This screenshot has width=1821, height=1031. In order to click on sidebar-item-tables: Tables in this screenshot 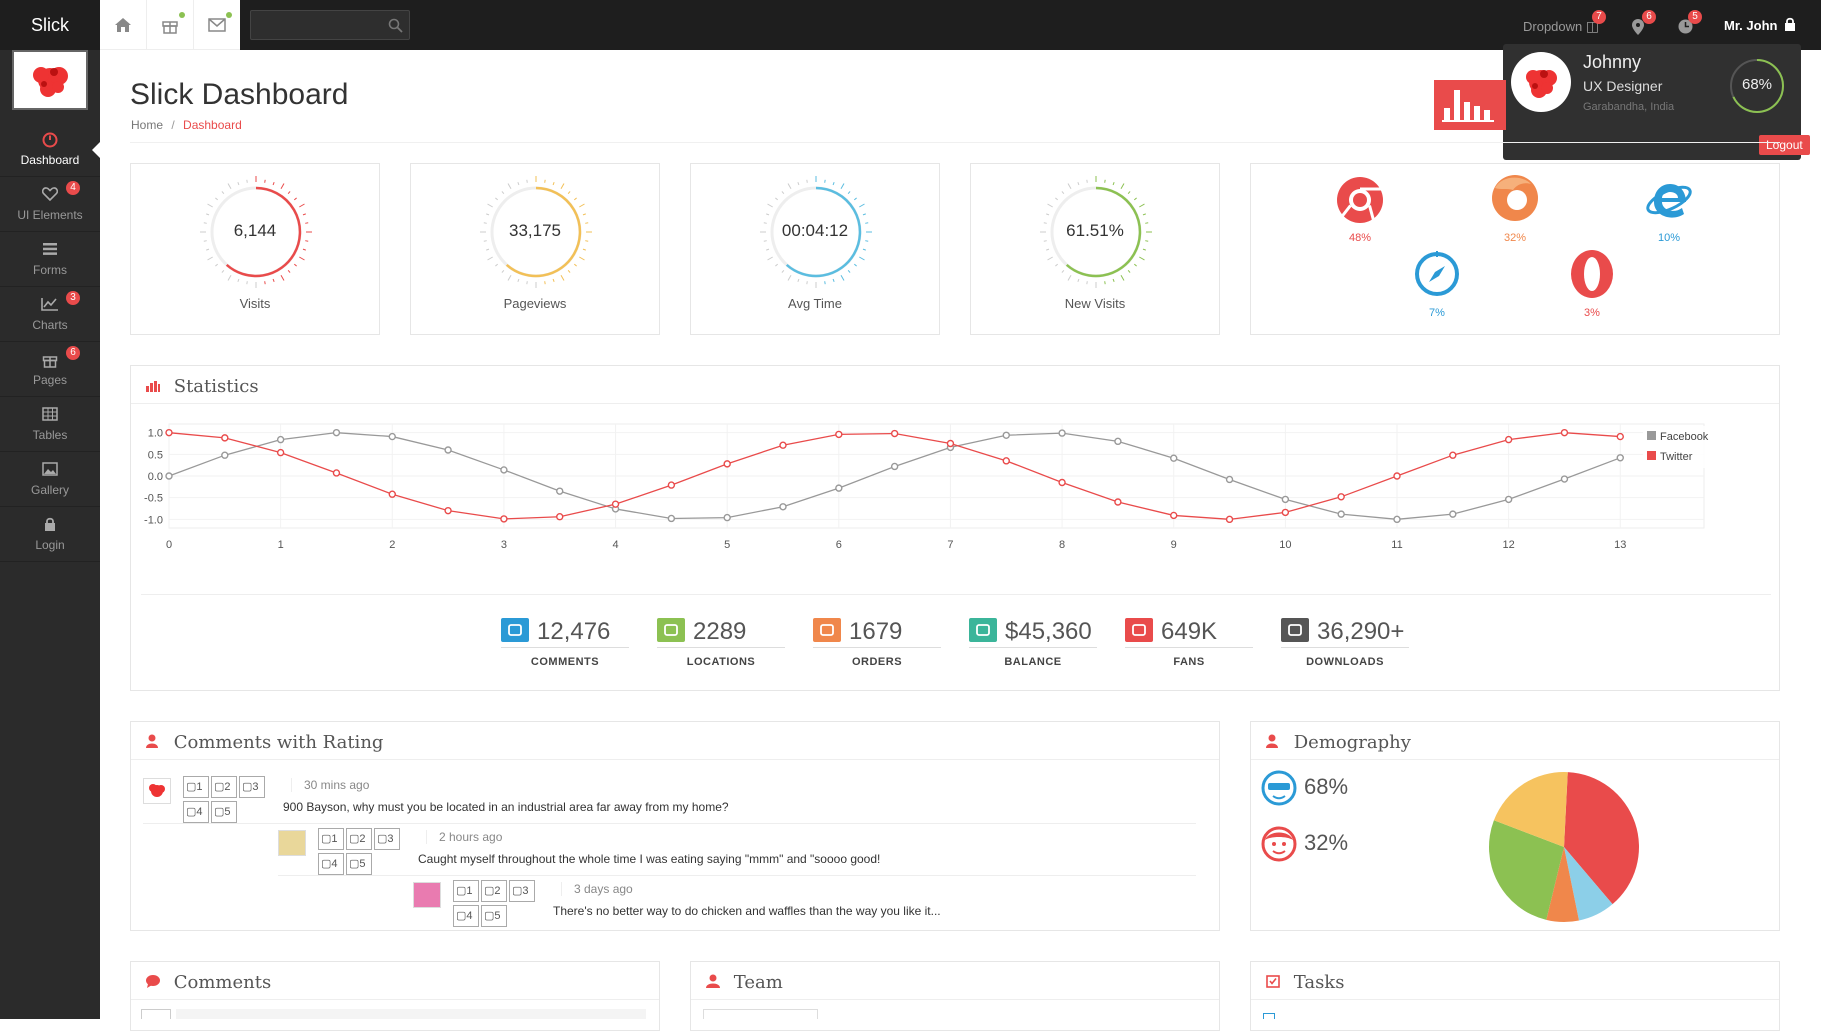, I will do `click(50, 424)`.